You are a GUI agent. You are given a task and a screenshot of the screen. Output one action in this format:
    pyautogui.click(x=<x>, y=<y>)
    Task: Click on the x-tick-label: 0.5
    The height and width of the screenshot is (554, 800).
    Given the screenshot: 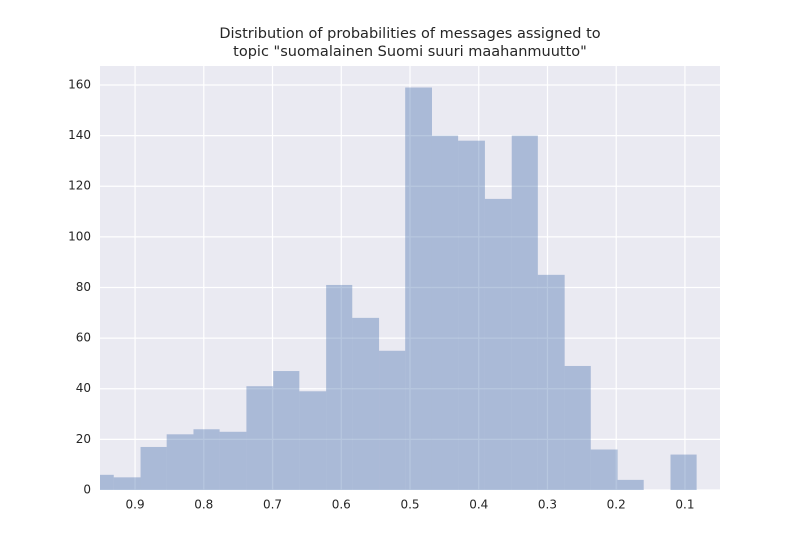 What is the action you would take?
    pyautogui.click(x=409, y=505)
    